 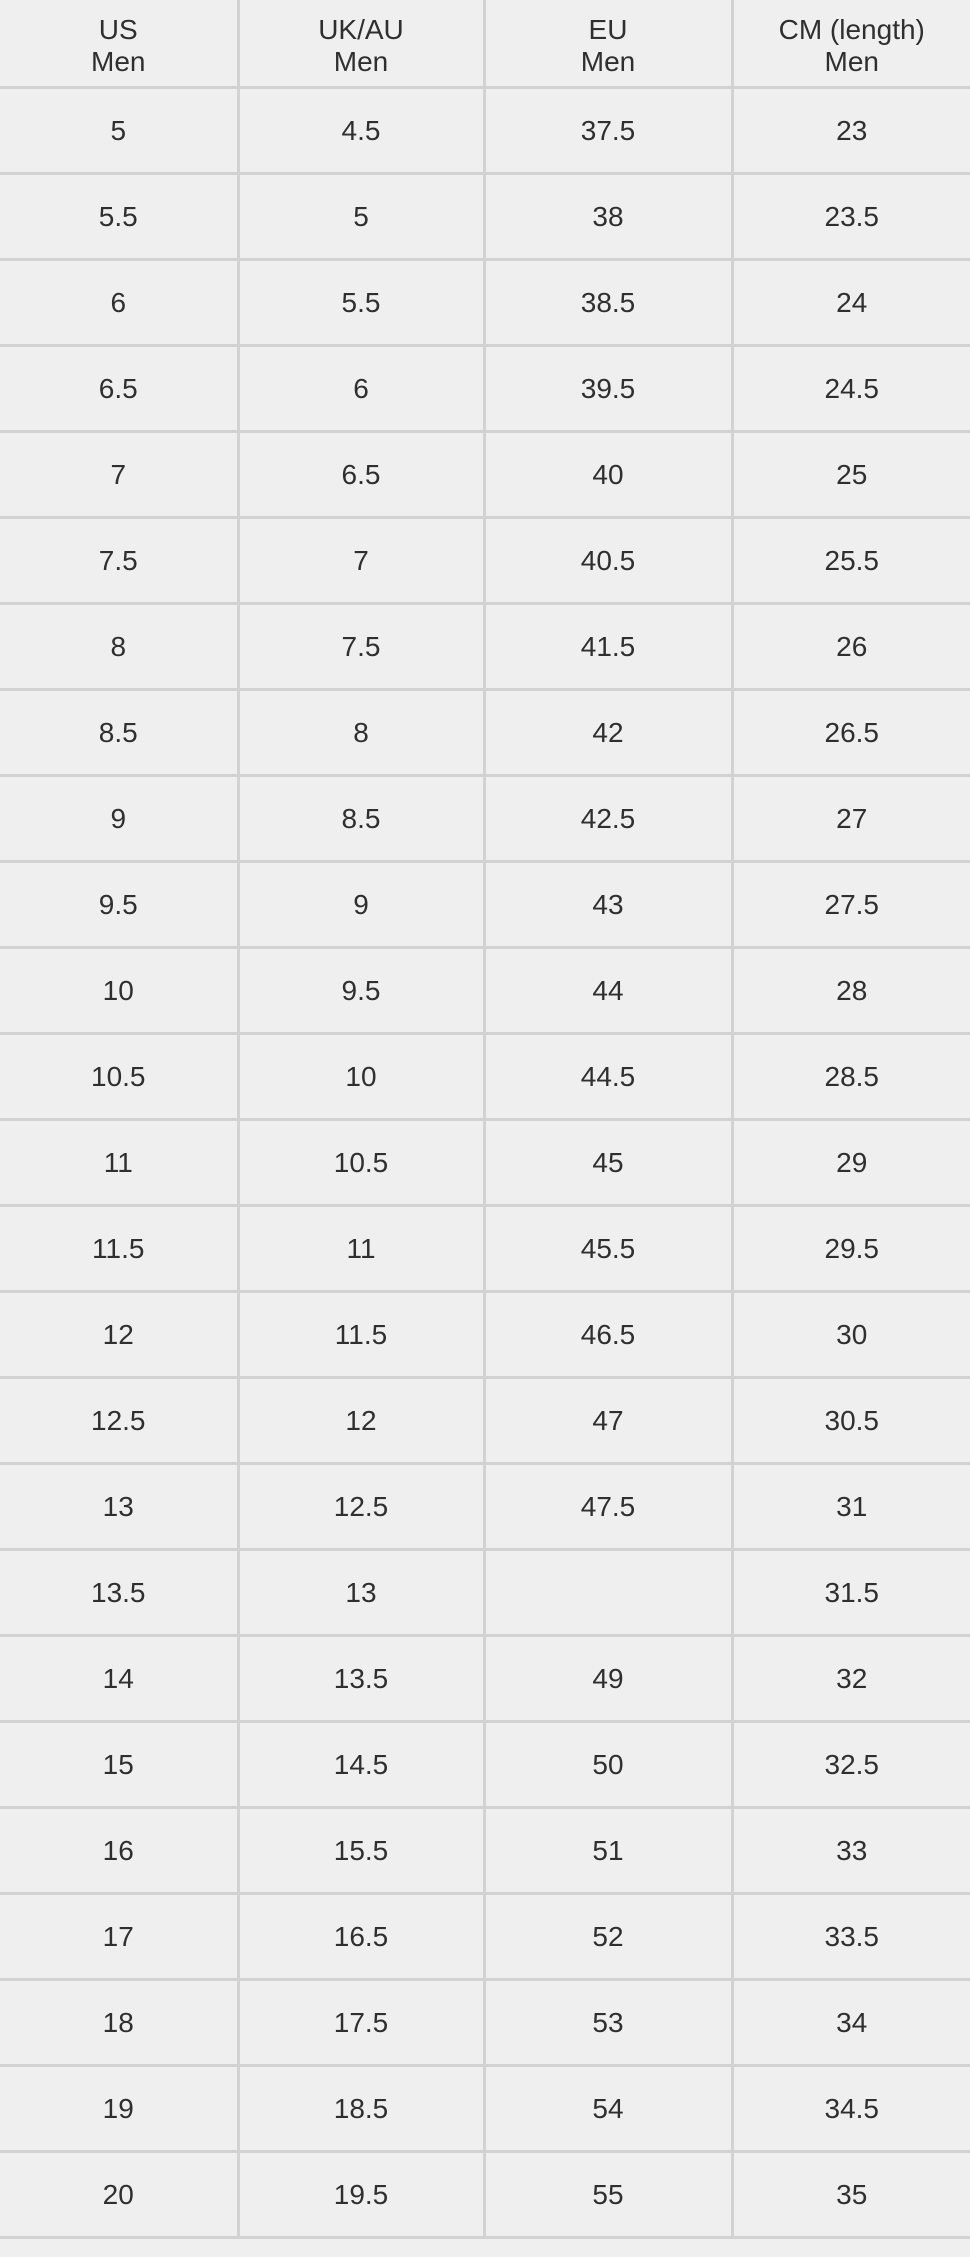 I want to click on cell-cm-length-men: 34.5, so click(x=850, y=2108).